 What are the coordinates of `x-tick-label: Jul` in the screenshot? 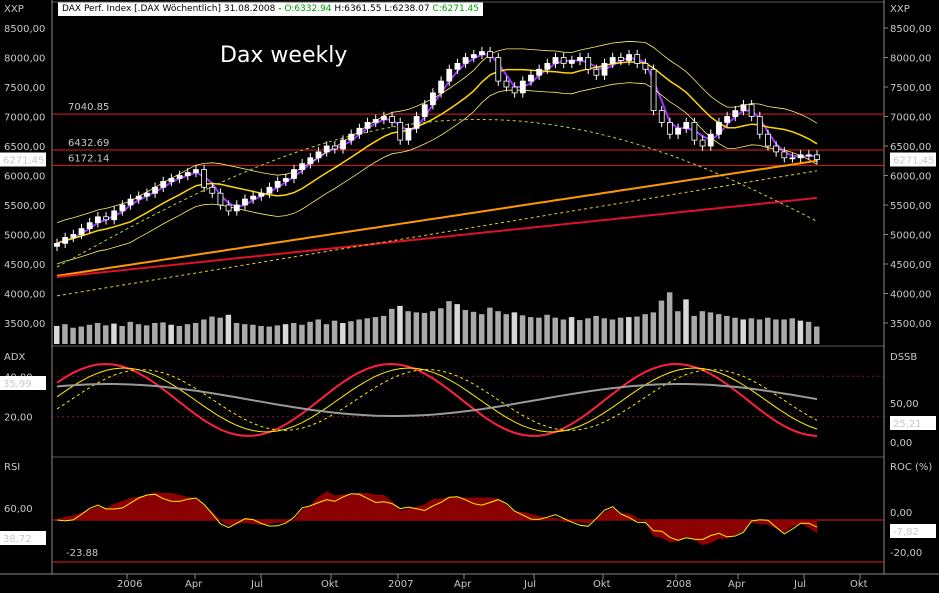 It's located at (799, 584).